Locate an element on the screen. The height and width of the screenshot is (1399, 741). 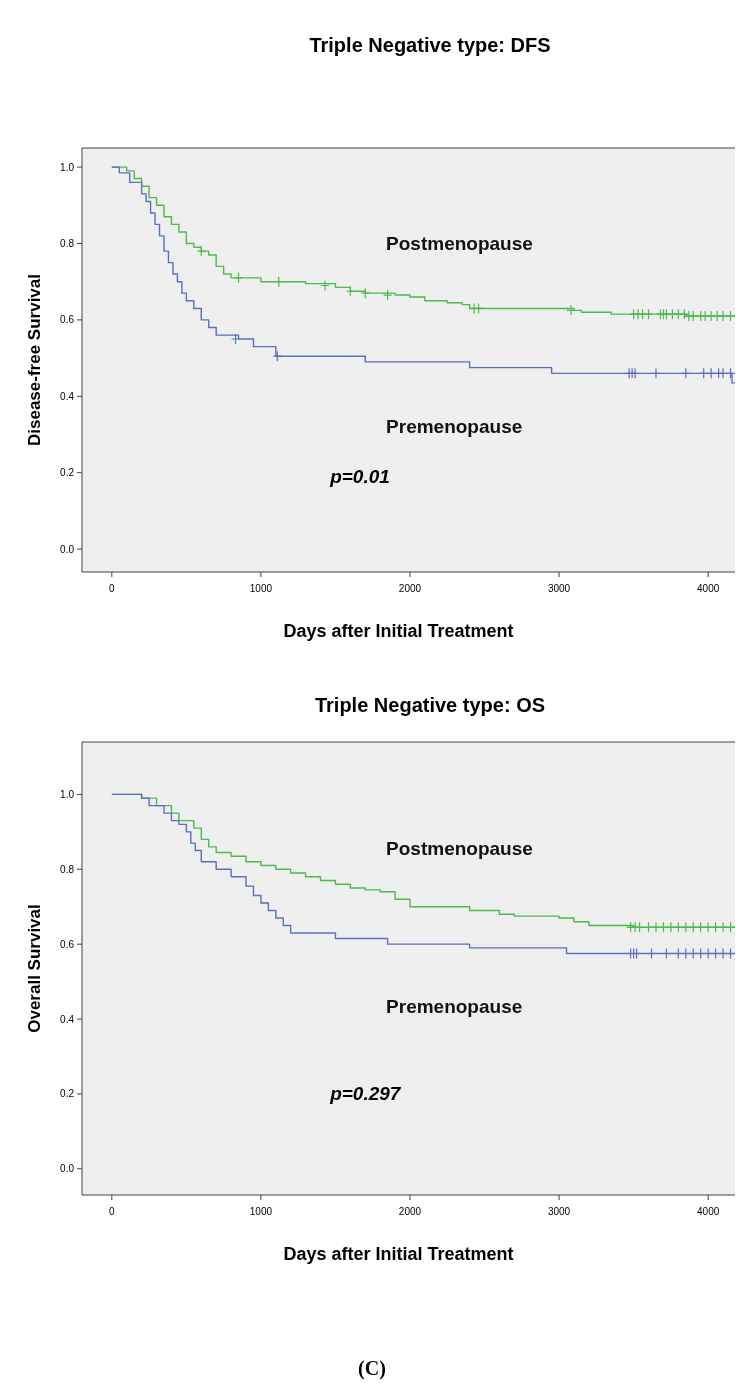
annotation: p=0.01 is located at coordinates (359, 476).